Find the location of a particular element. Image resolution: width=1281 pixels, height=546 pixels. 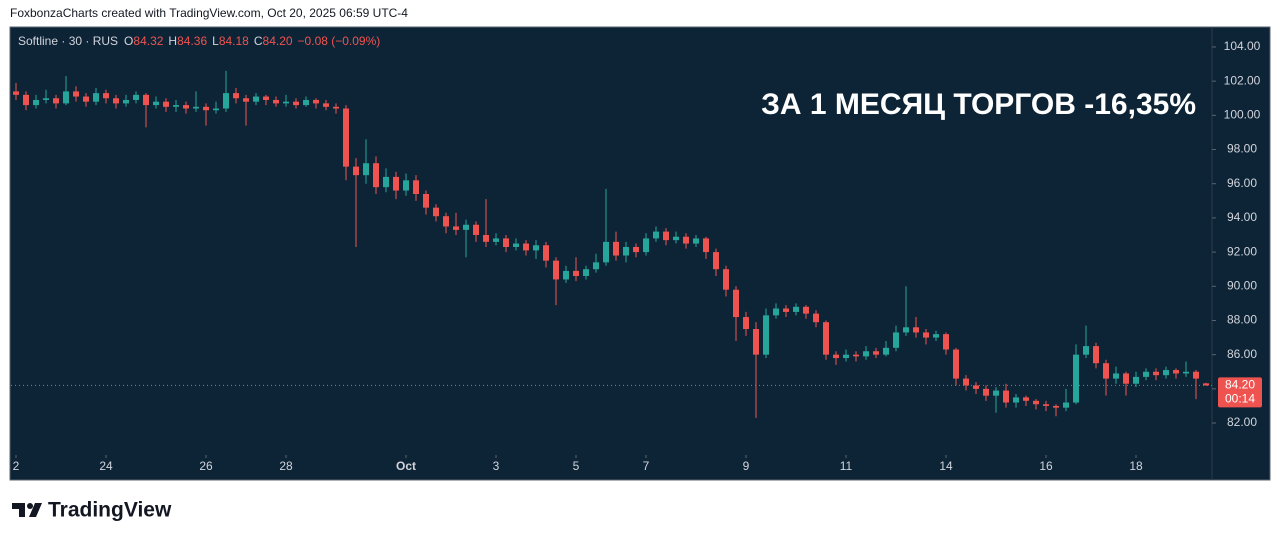

price-tag-countdown: 00:14 is located at coordinates (1240, 399).